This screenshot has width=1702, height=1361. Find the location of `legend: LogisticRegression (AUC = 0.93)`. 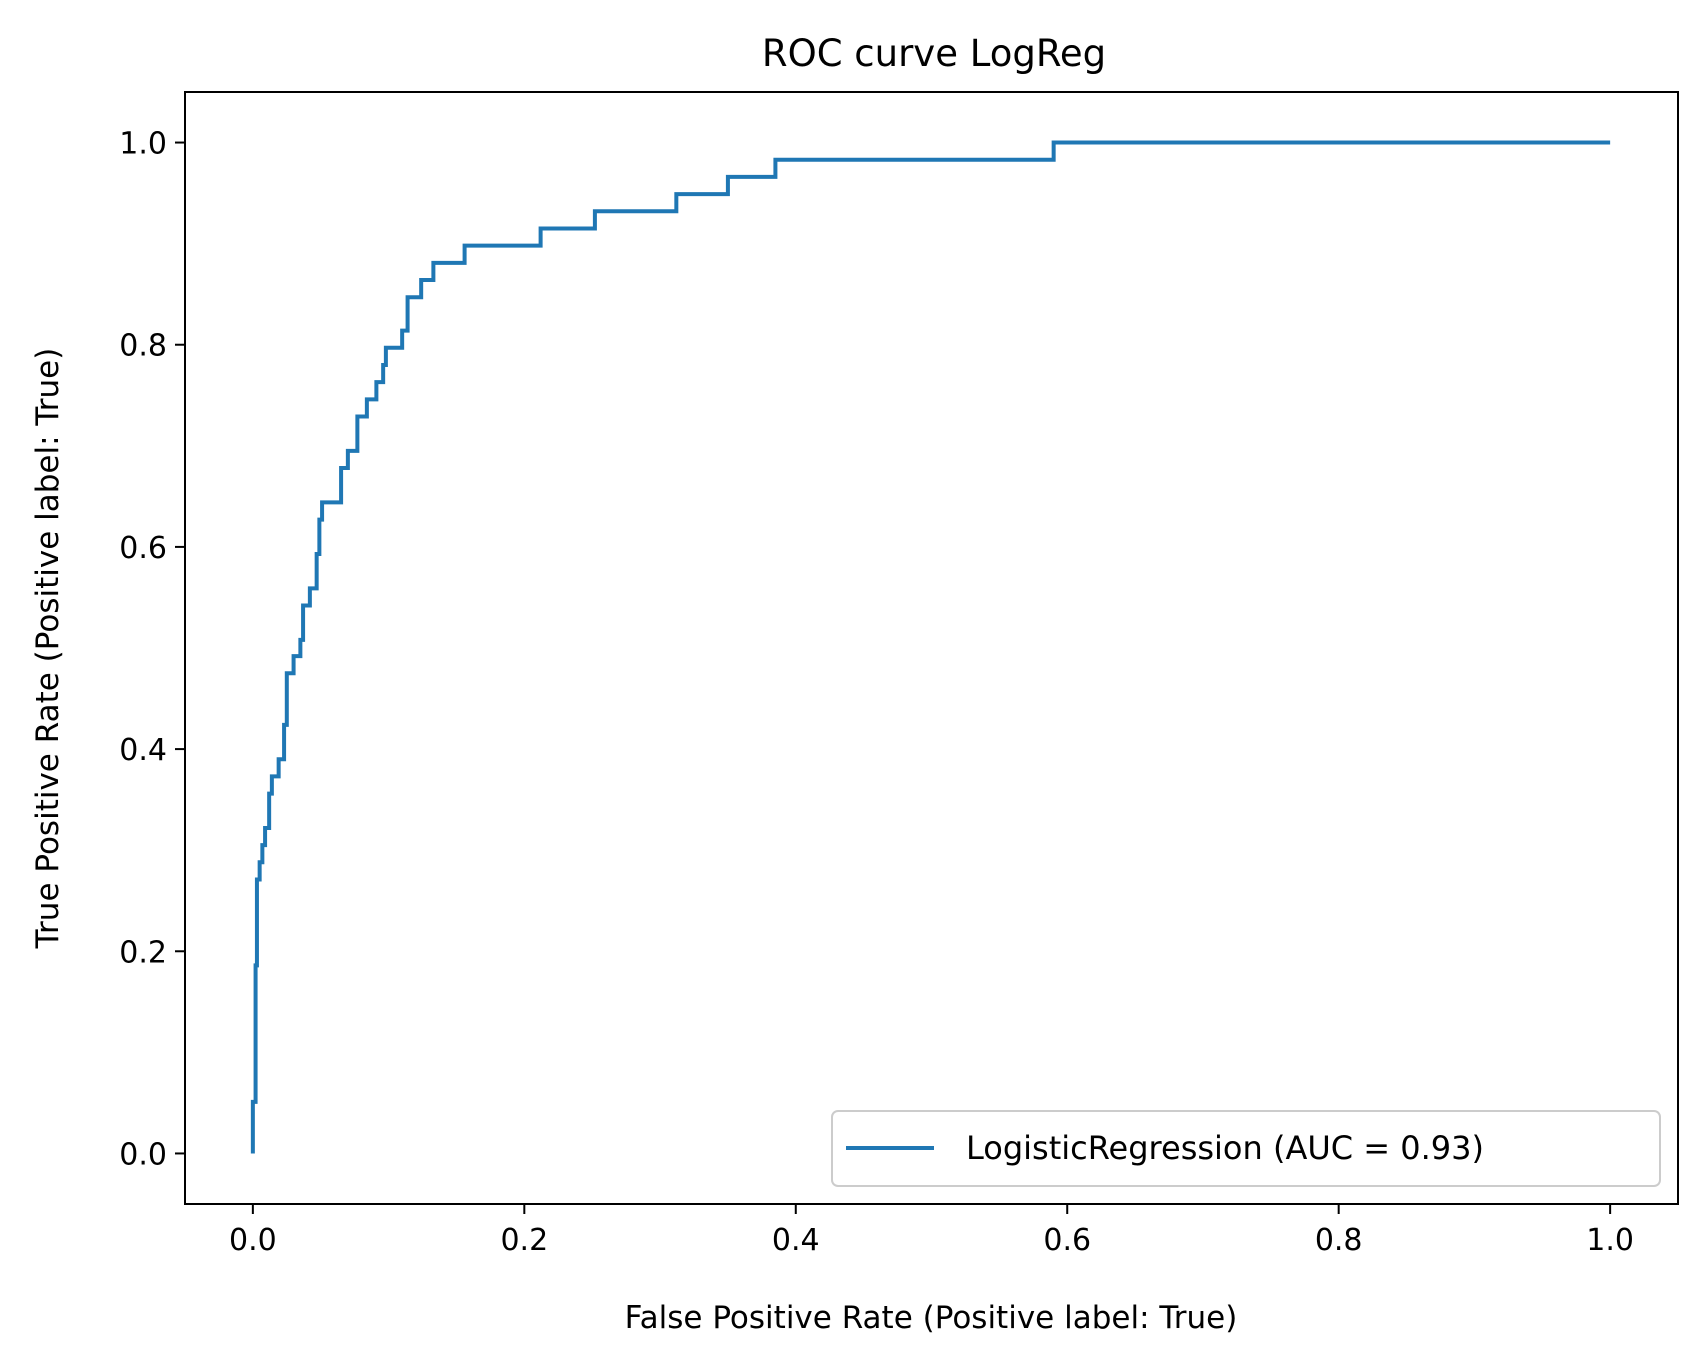

legend: LogisticRegression (AUC = 0.93) is located at coordinates (1246, 1148).